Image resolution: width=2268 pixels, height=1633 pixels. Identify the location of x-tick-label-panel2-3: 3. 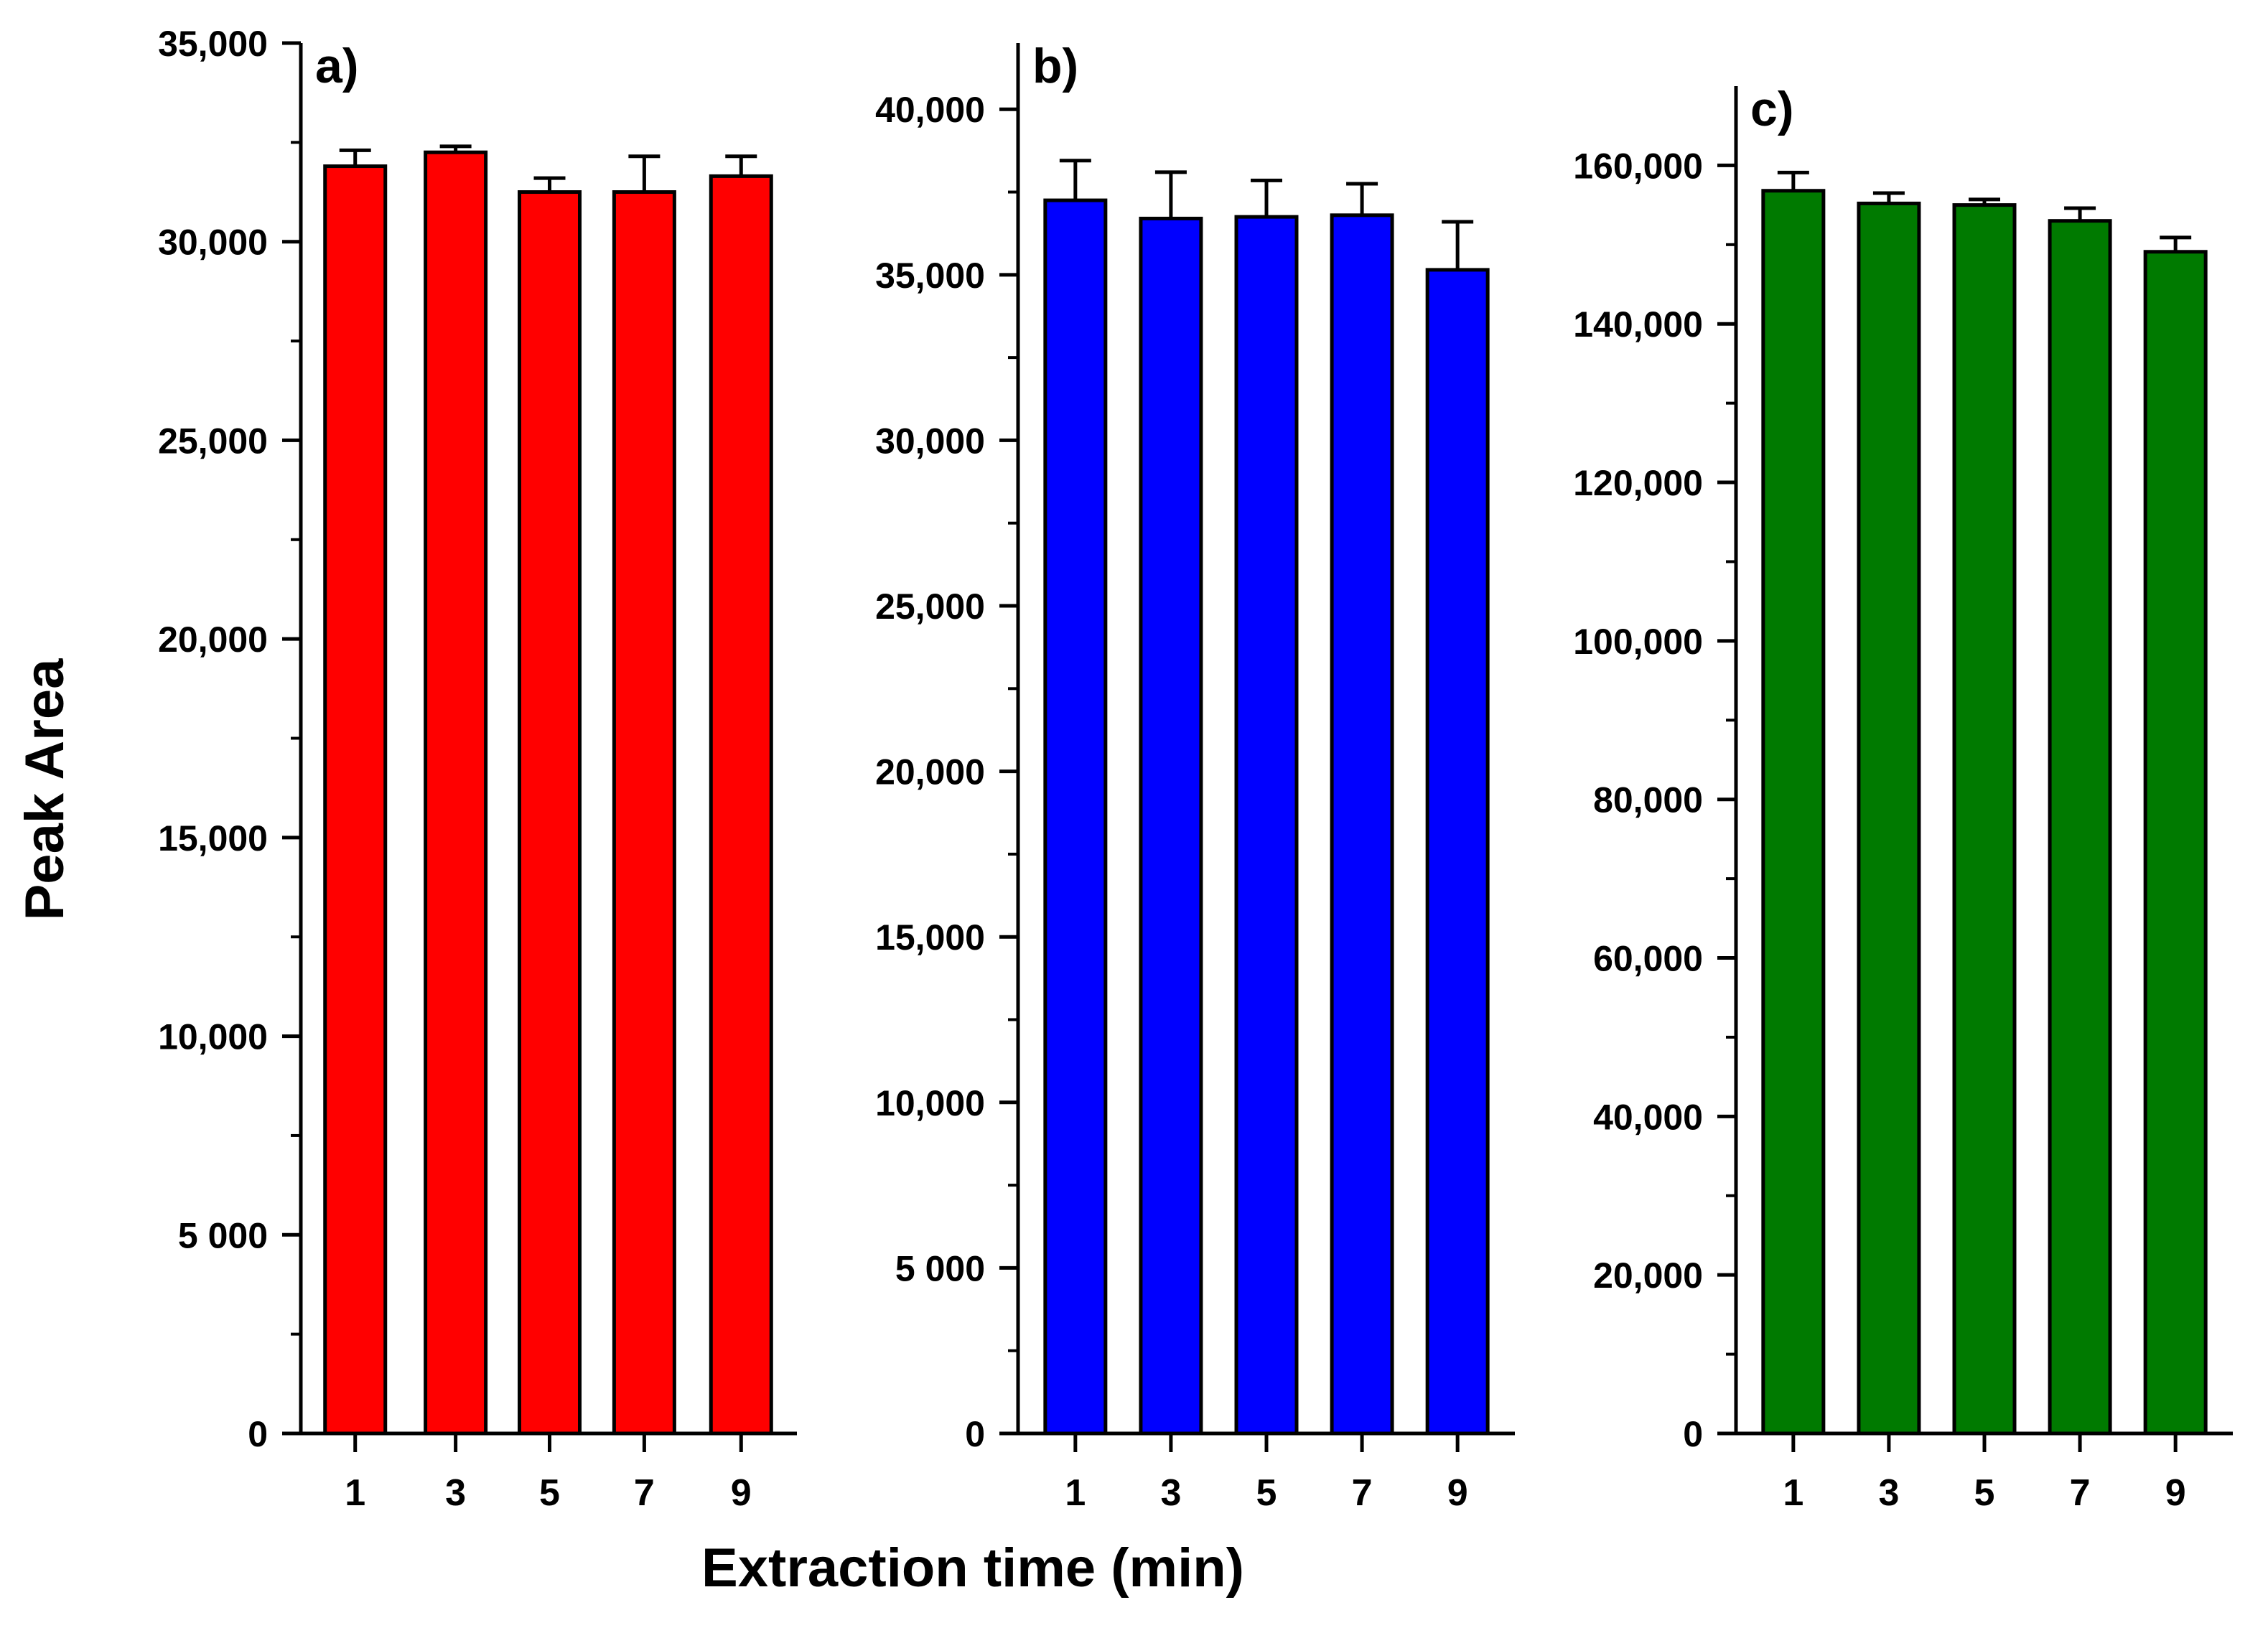
(1170, 1493).